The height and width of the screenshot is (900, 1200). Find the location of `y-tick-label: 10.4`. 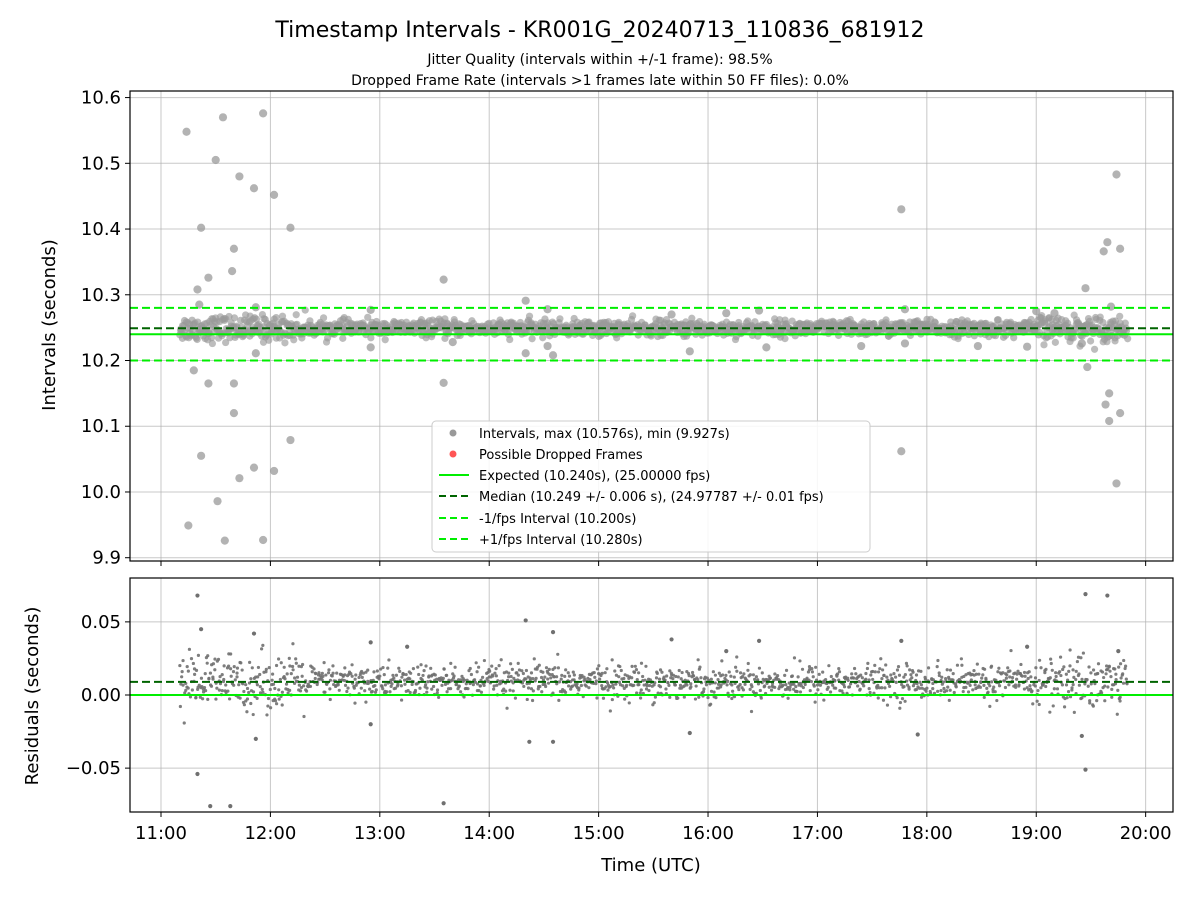

y-tick-label: 10.4 is located at coordinates (101, 229).